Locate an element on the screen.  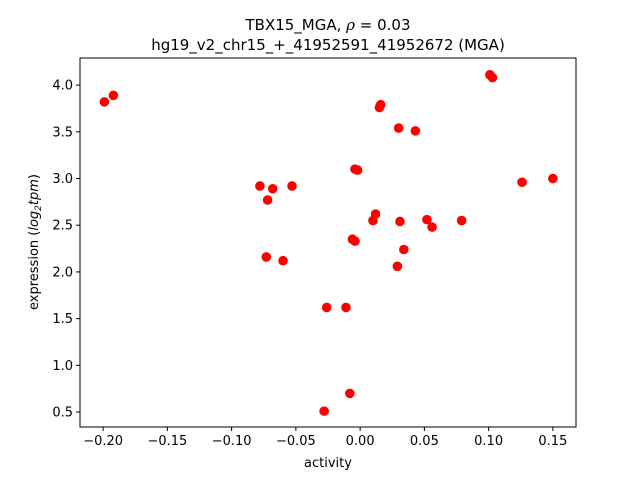
x-tick-label: −0.20 is located at coordinates (103, 441).